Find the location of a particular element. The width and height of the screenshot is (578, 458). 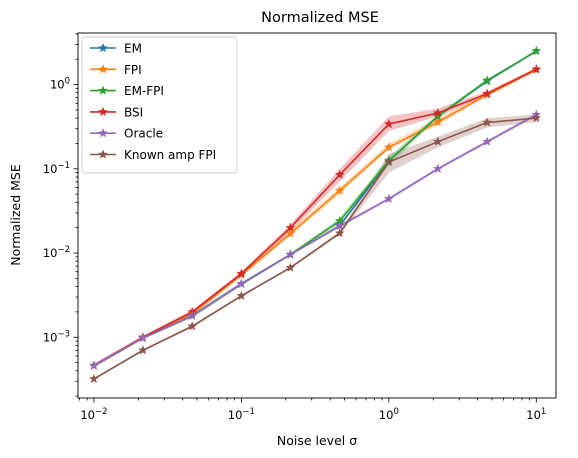

legend-label-oracle: Oracle is located at coordinates (143, 134).